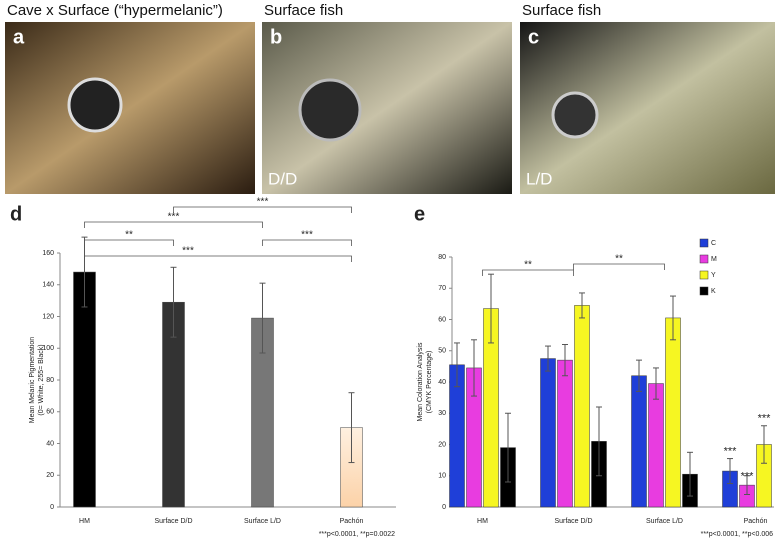 This screenshot has height=542, width=778. I want to click on y-tick-label: 50, so click(442, 351).